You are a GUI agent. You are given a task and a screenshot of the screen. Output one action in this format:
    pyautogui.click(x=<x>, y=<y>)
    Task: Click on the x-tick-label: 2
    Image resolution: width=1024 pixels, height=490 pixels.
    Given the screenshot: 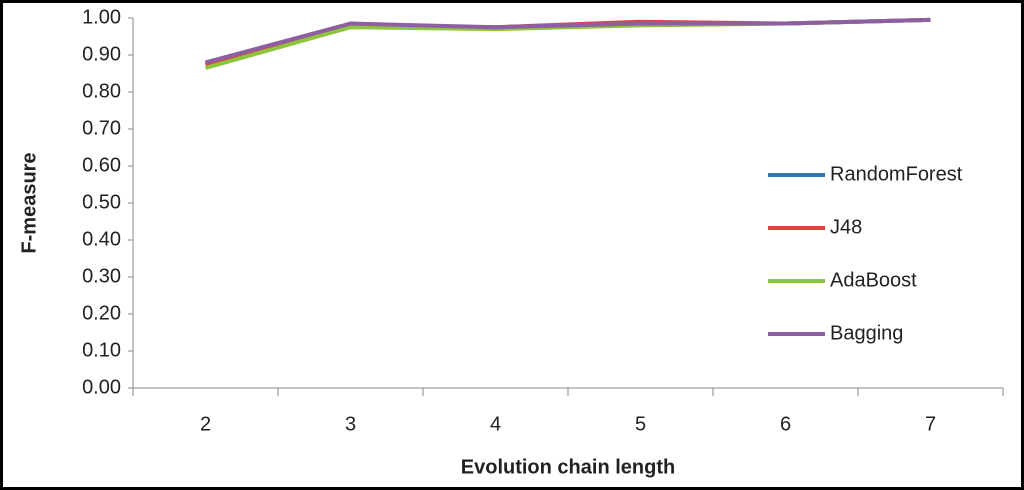 What is the action you would take?
    pyautogui.click(x=205, y=424)
    